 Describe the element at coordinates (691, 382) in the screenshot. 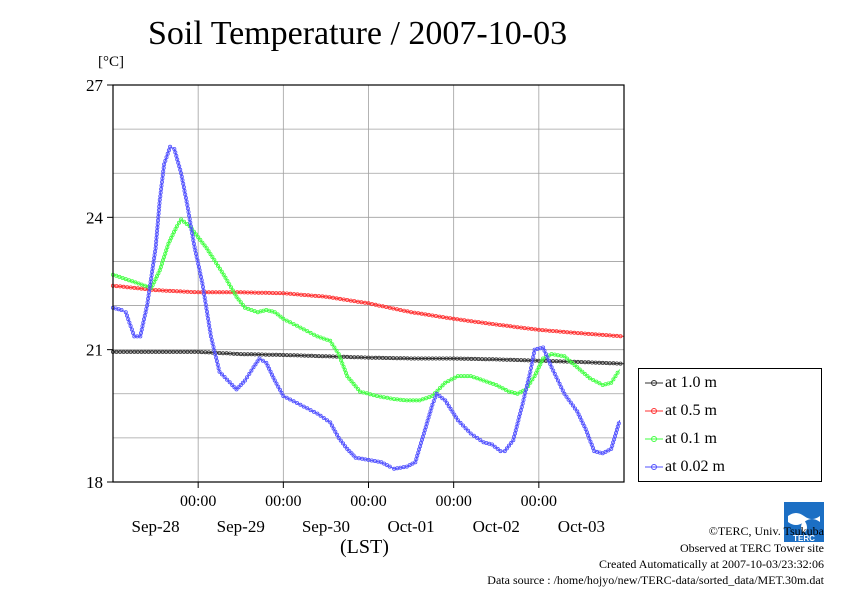

I see `legend-label: at 1.0 m` at that location.